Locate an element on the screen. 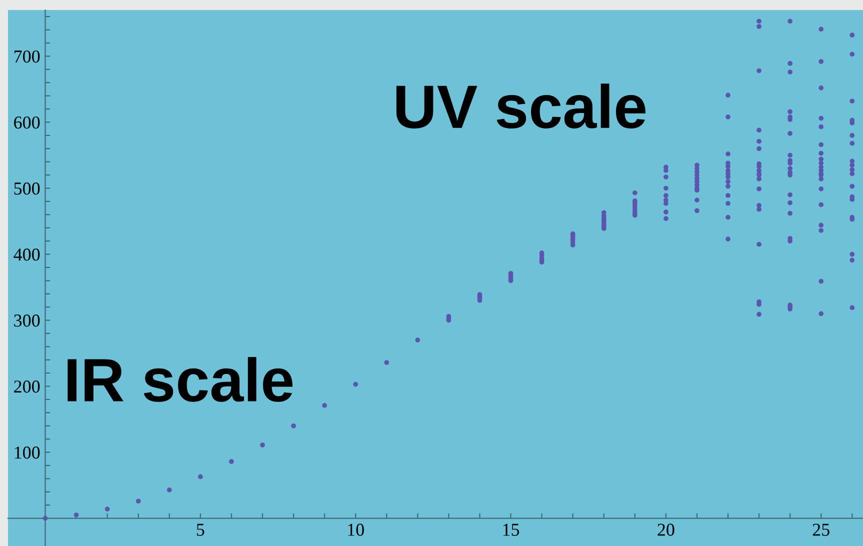 Image resolution: width=863 pixels, height=546 pixels. x-tick-label: 10 is located at coordinates (356, 530).